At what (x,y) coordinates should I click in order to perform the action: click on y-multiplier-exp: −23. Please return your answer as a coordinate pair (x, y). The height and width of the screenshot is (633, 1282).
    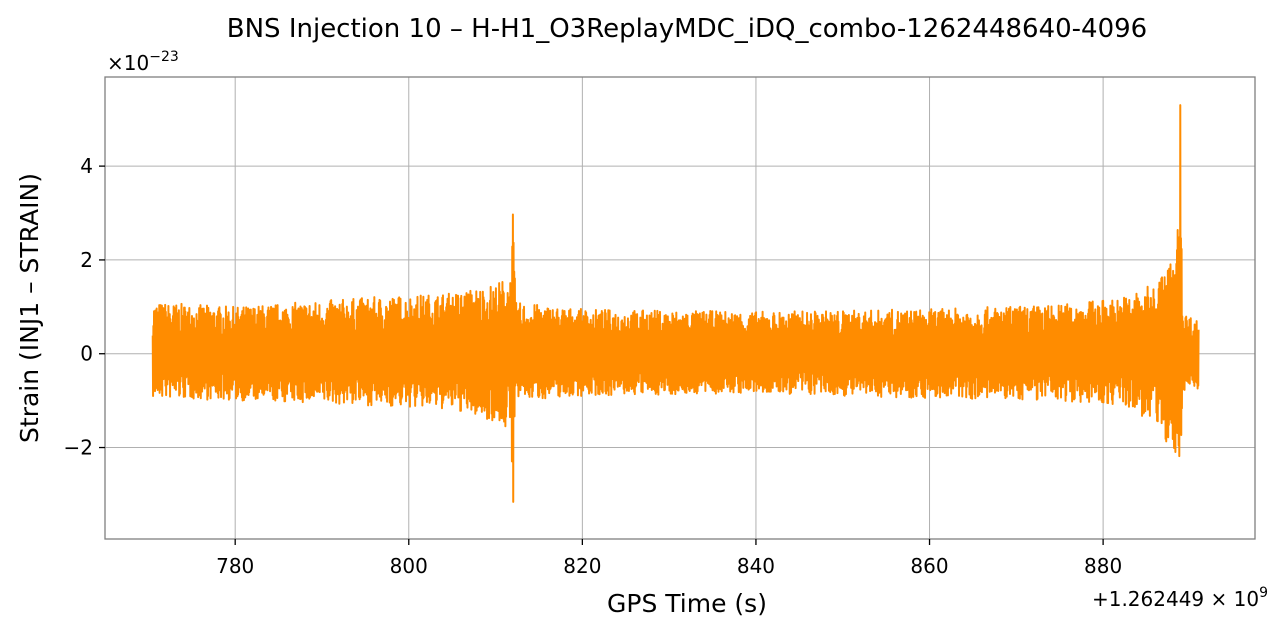
    Looking at the image, I should click on (164, 57).